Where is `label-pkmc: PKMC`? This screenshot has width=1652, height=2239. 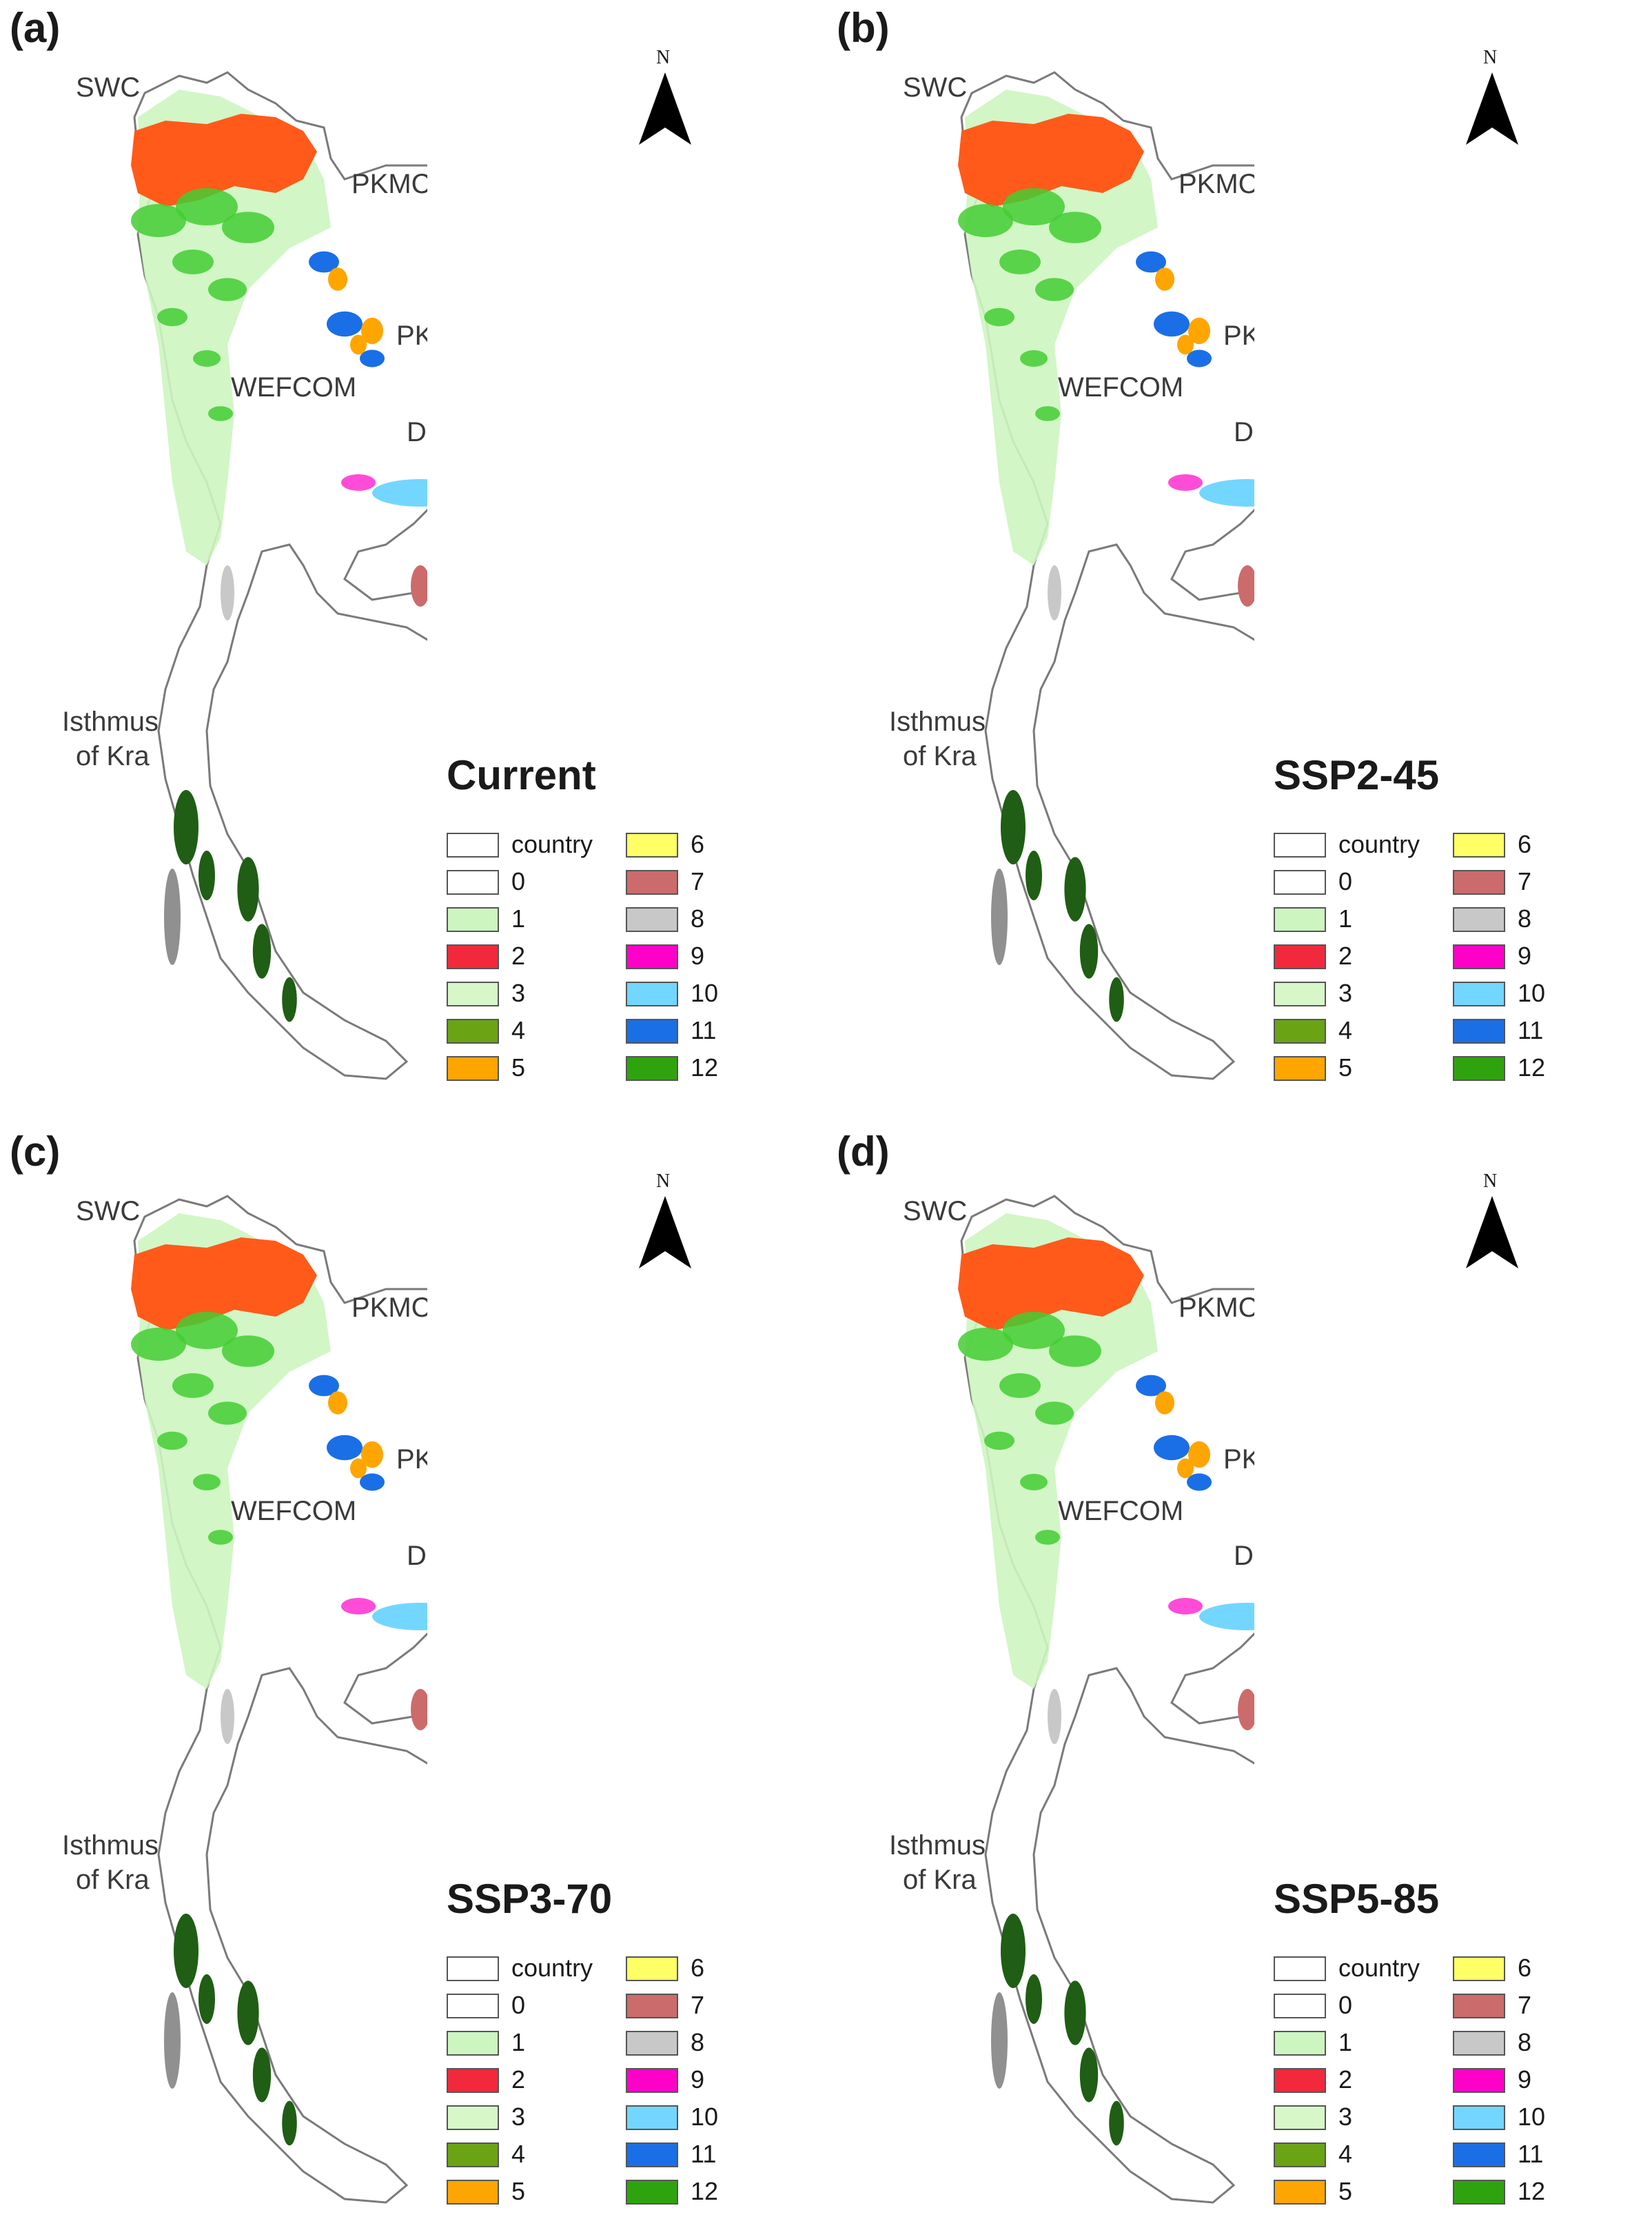
label-pkmc: PKMC is located at coordinates (389, 184).